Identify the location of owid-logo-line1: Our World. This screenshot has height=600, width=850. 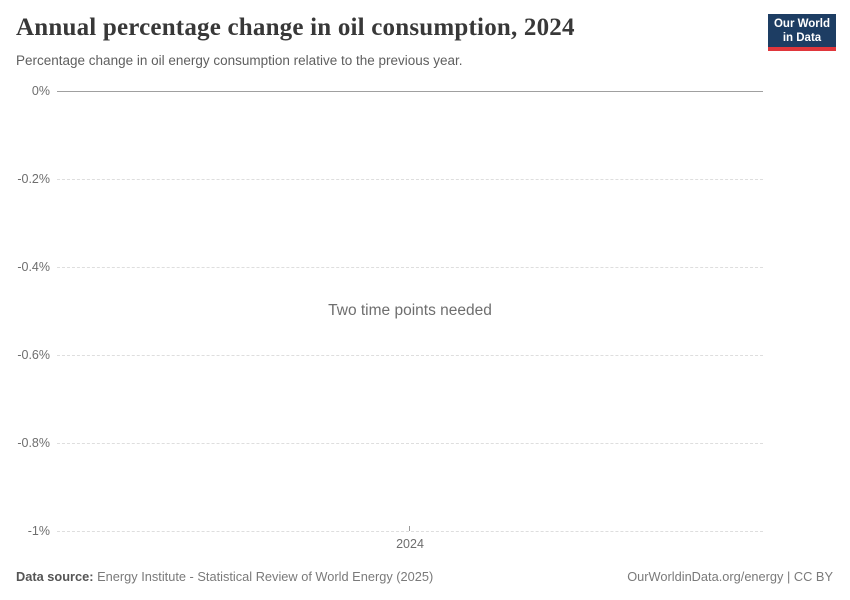
(801, 24).